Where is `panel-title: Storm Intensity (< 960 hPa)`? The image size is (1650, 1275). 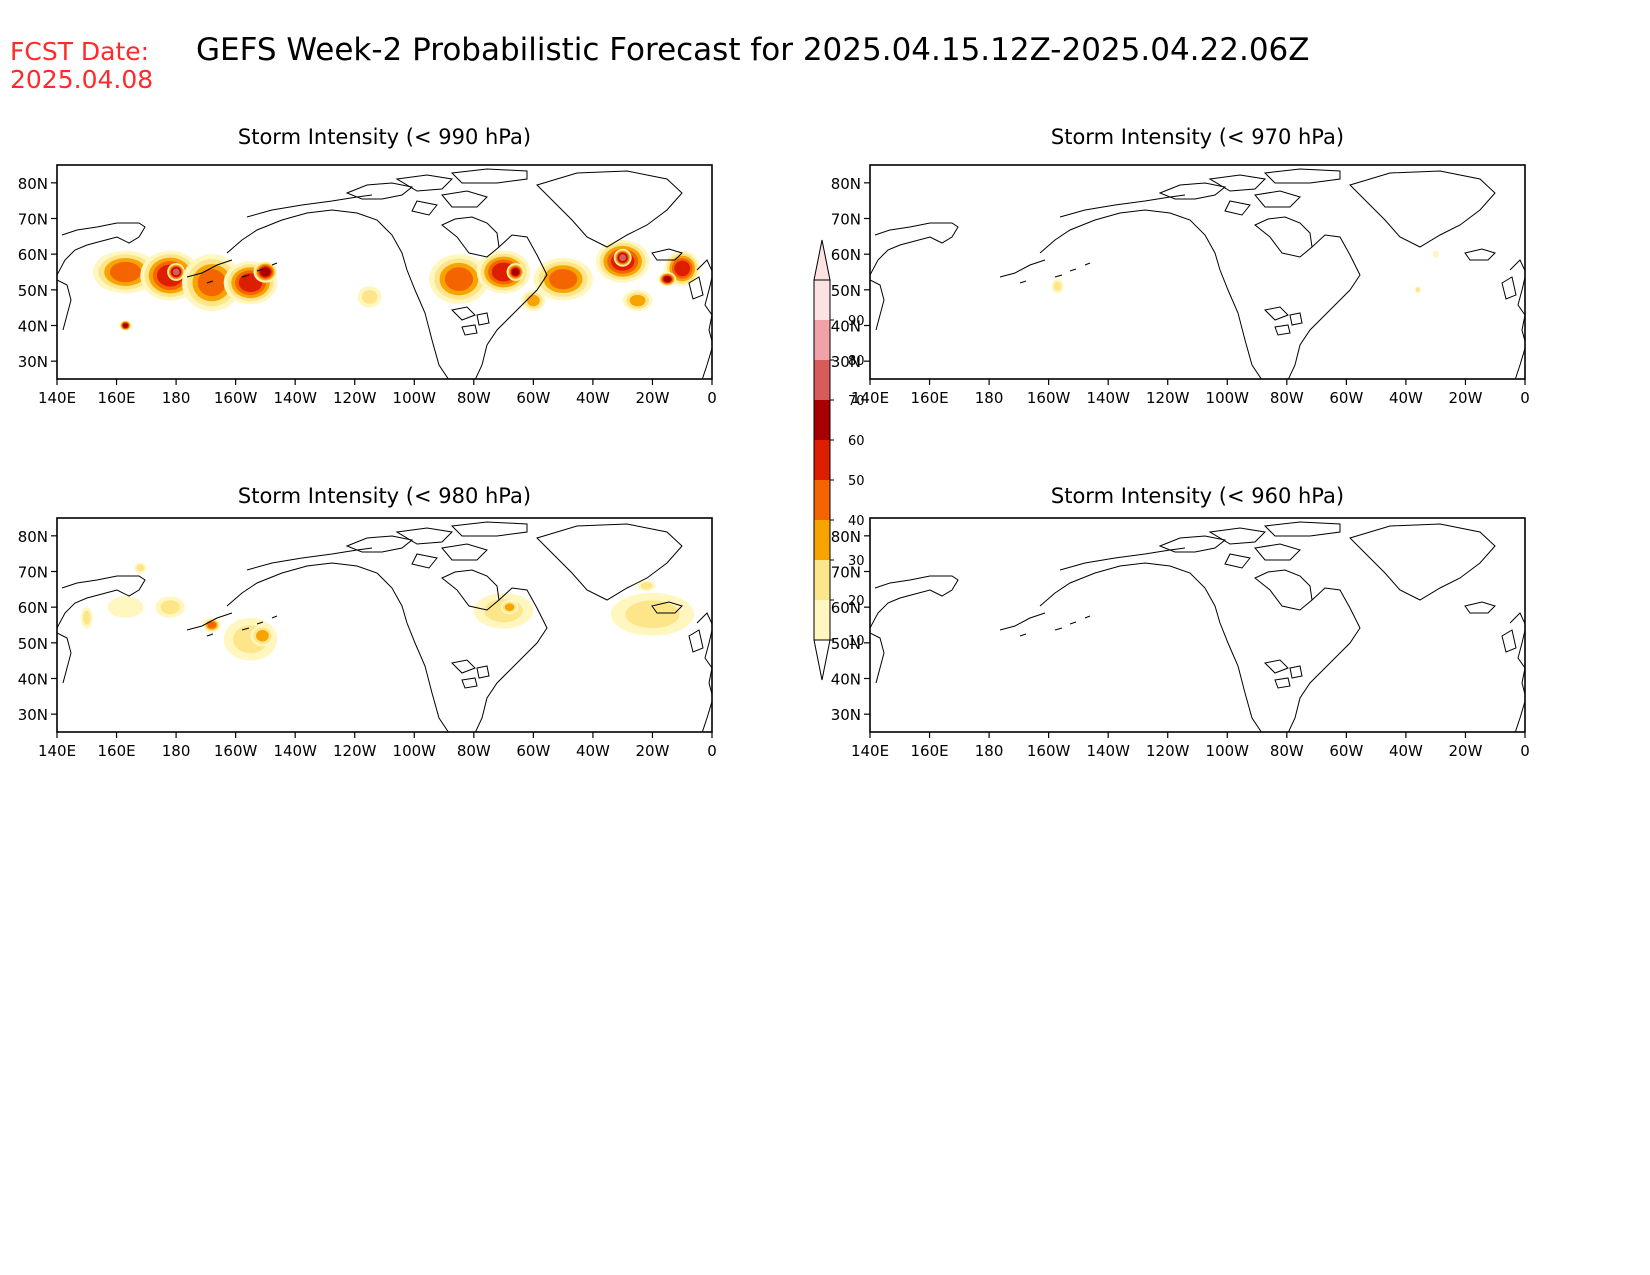
panel-title: Storm Intensity (< 960 hPa) is located at coordinates (1197, 496).